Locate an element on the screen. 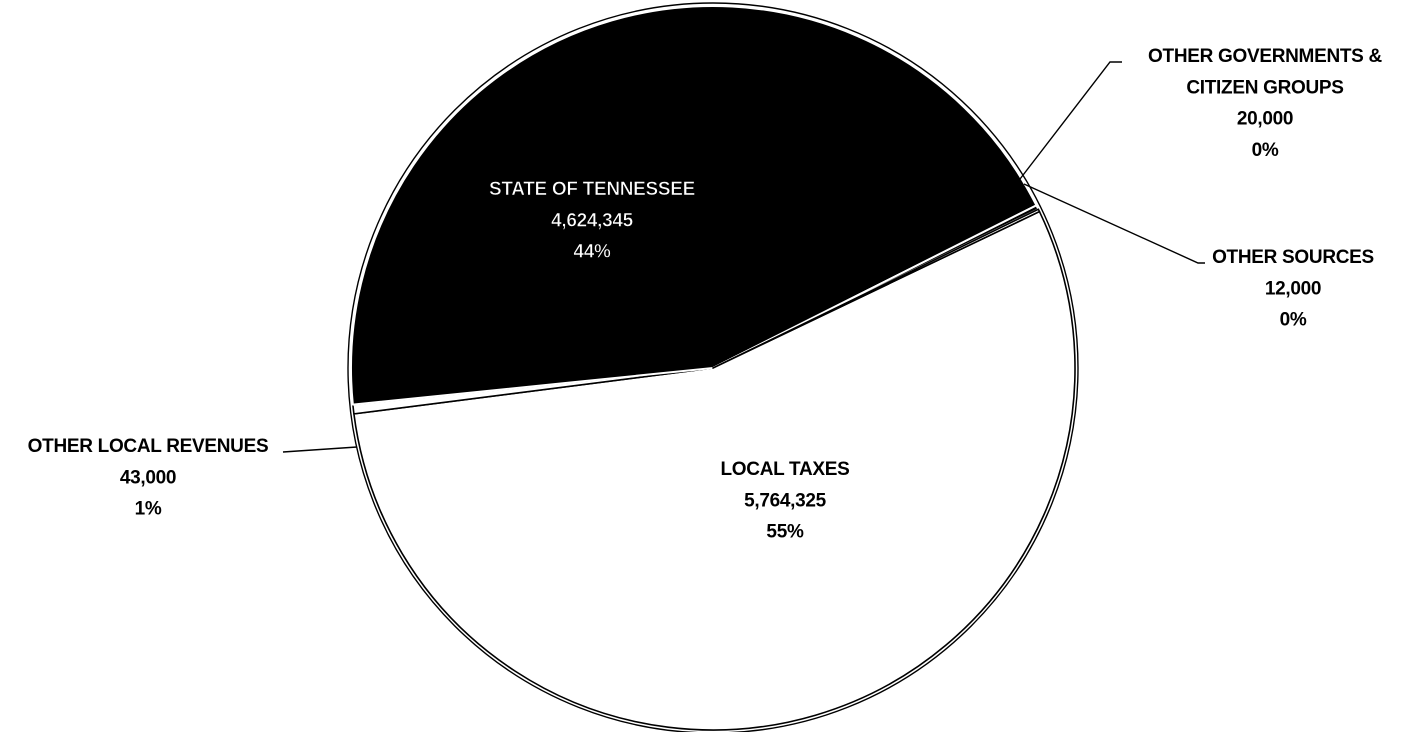  slice-name-text: CITIZEN GROUPS is located at coordinates (1264, 87).